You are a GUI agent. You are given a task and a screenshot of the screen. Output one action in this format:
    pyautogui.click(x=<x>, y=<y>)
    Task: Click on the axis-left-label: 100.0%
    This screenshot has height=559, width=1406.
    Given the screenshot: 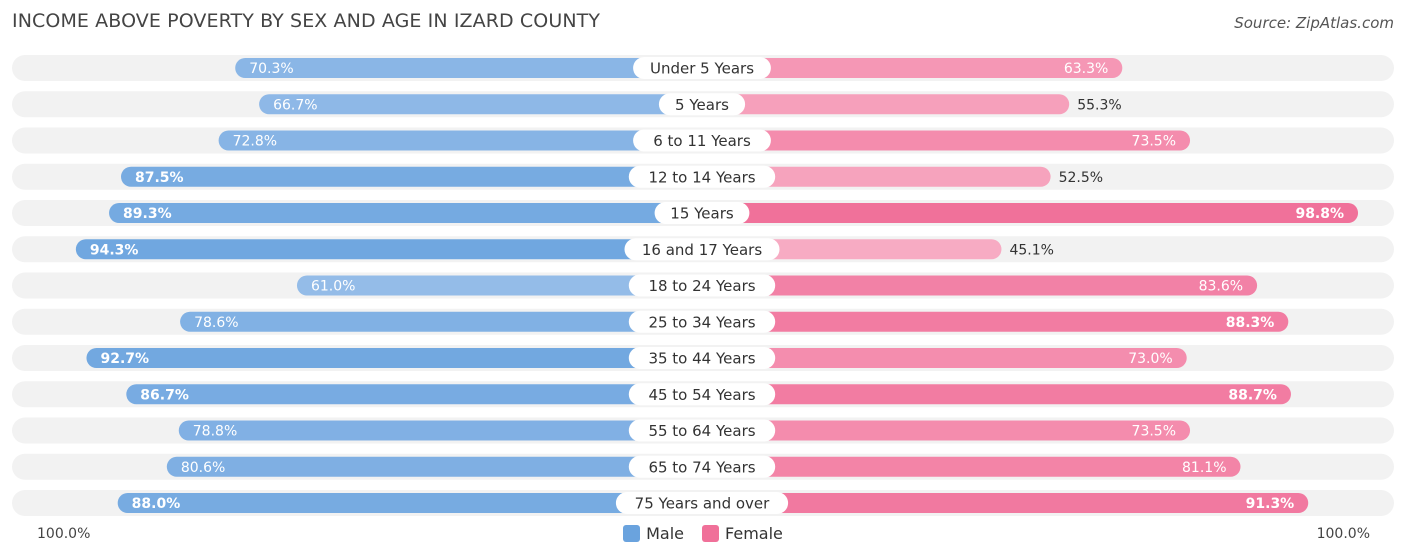 What is the action you would take?
    pyautogui.click(x=64, y=534)
    